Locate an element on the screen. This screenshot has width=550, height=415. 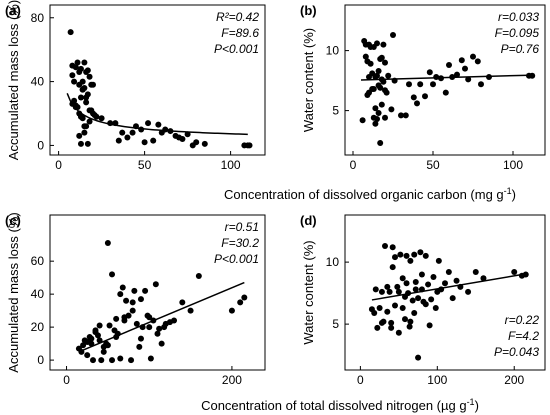
x-tick-label: 0 is located at coordinates (66, 380).